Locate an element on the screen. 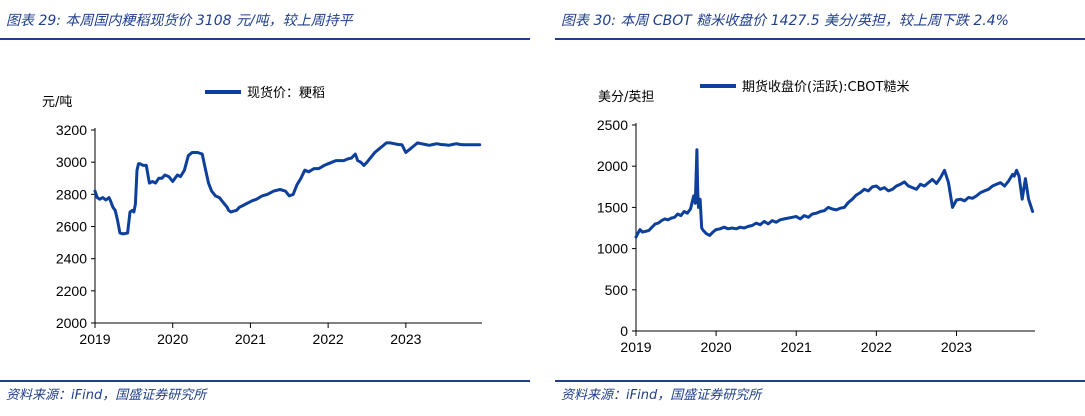 The height and width of the screenshot is (416, 1085). y-tick-label: 2800 is located at coordinates (71, 194).